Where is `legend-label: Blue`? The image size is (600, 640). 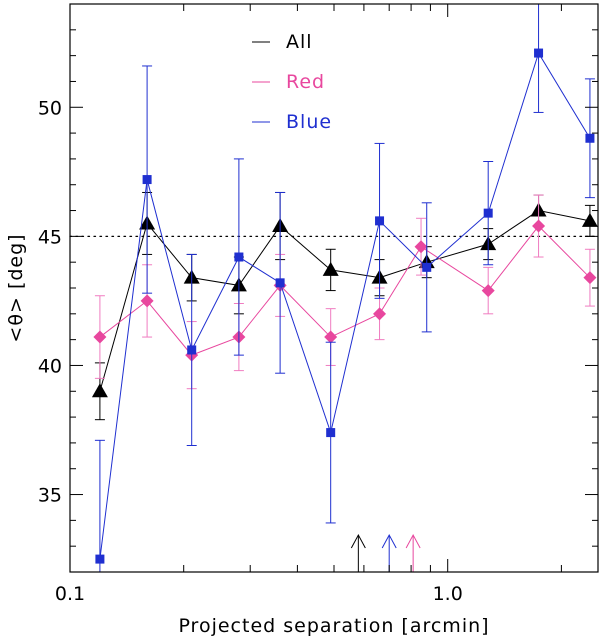
legend-label: Blue is located at coordinates (309, 122).